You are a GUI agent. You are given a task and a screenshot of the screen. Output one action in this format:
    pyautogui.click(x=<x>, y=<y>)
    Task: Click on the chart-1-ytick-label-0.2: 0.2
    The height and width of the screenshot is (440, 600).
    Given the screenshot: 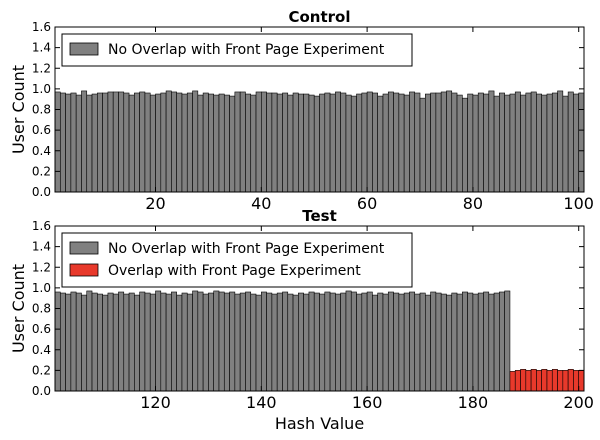 What is the action you would take?
    pyautogui.click(x=41, y=370)
    